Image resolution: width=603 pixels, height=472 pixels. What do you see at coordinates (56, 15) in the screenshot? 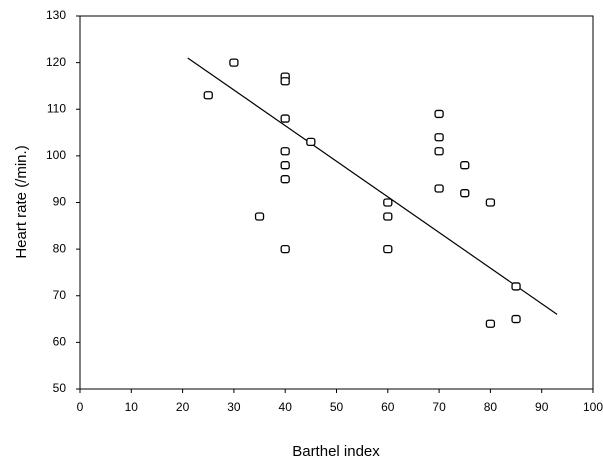
I see `y-tick-label: 130` at bounding box center [56, 15].